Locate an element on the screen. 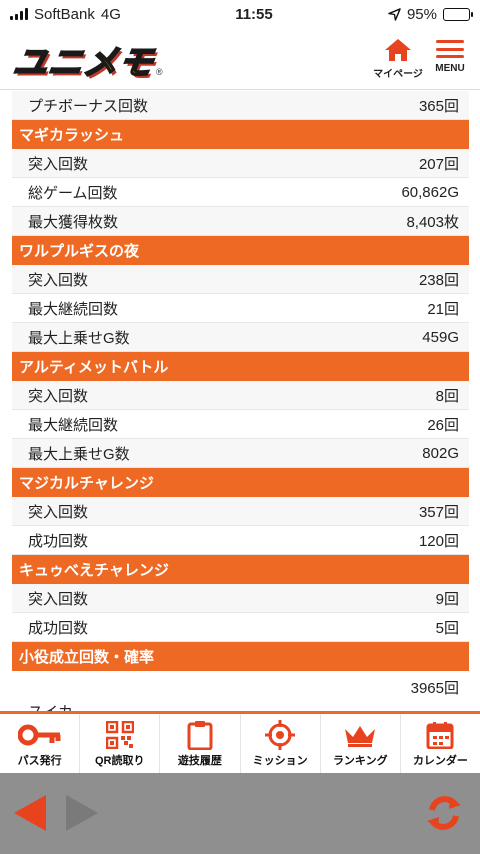  forward-arrow-icon is located at coordinates (82, 813).